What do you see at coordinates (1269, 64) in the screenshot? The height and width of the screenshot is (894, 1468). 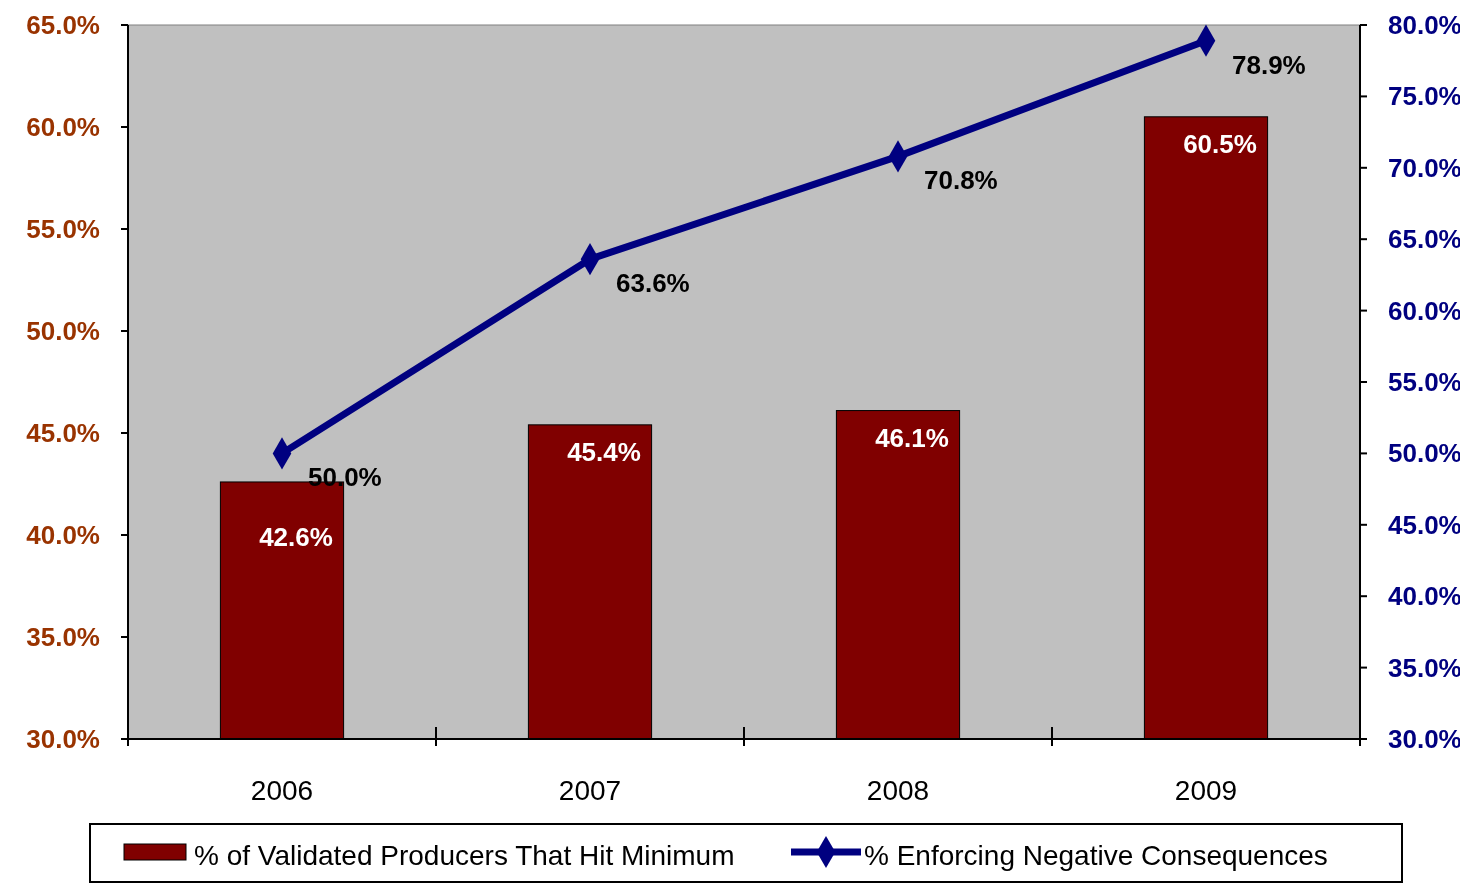 I see `data-label: 78.9%` at bounding box center [1269, 64].